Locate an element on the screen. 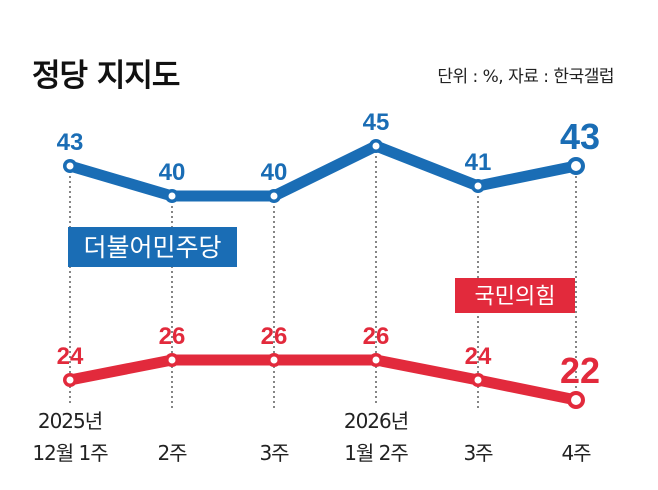 This screenshot has width=658, height=490. x-tick-label: 2주 is located at coordinates (172, 453).